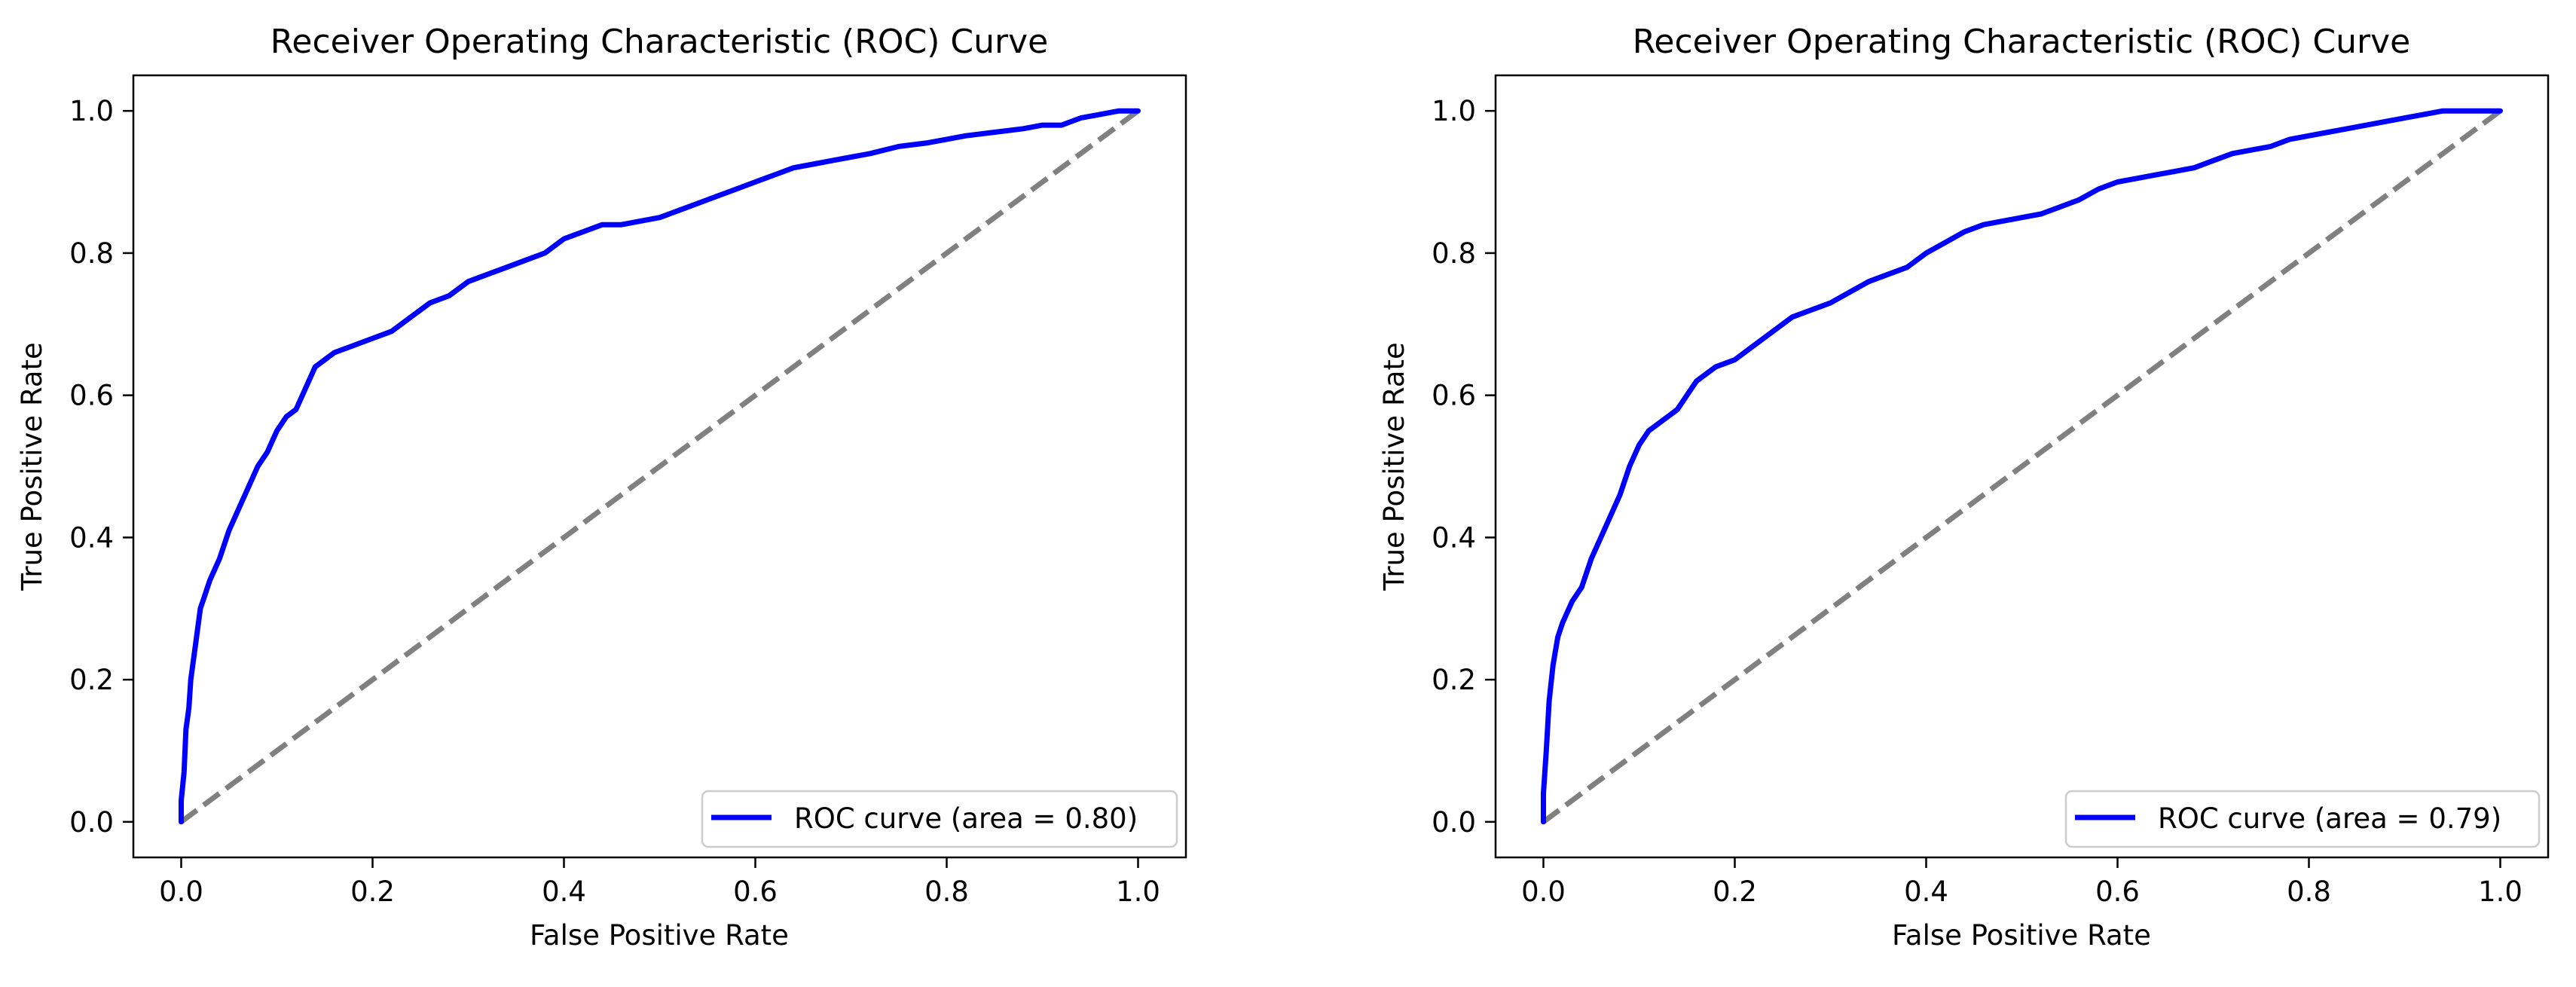 The height and width of the screenshot is (987, 2576). Describe the element at coordinates (2329, 818) in the screenshot. I see `legend-label: ROC curve (area = 0.79)` at that location.